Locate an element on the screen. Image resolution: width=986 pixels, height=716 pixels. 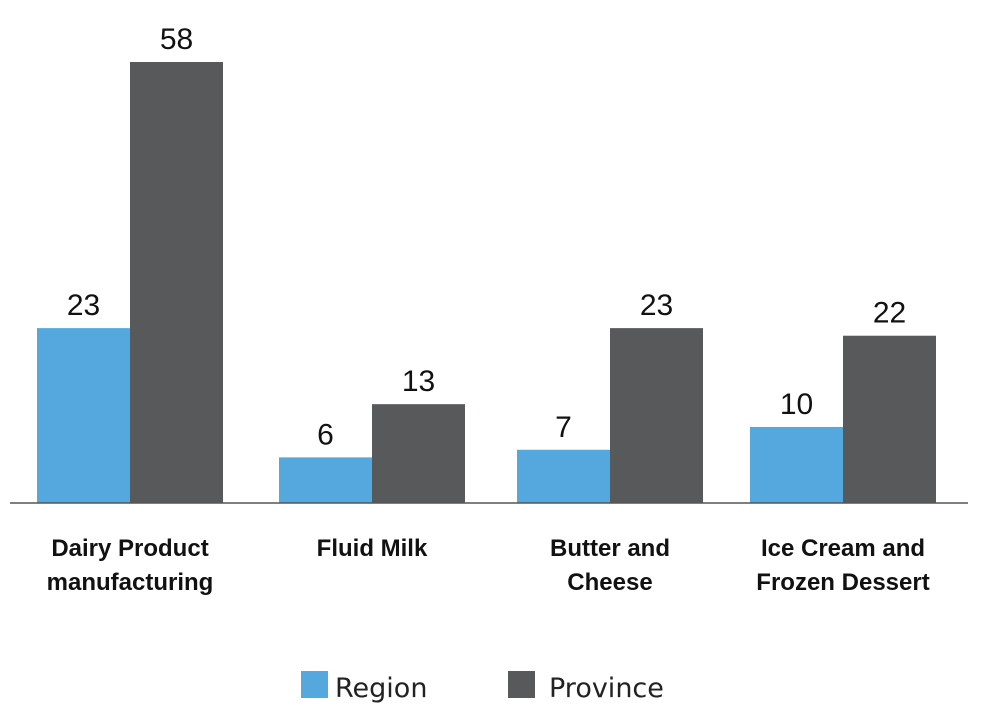
category-label-line: Fluid Milk is located at coordinates (372, 548).